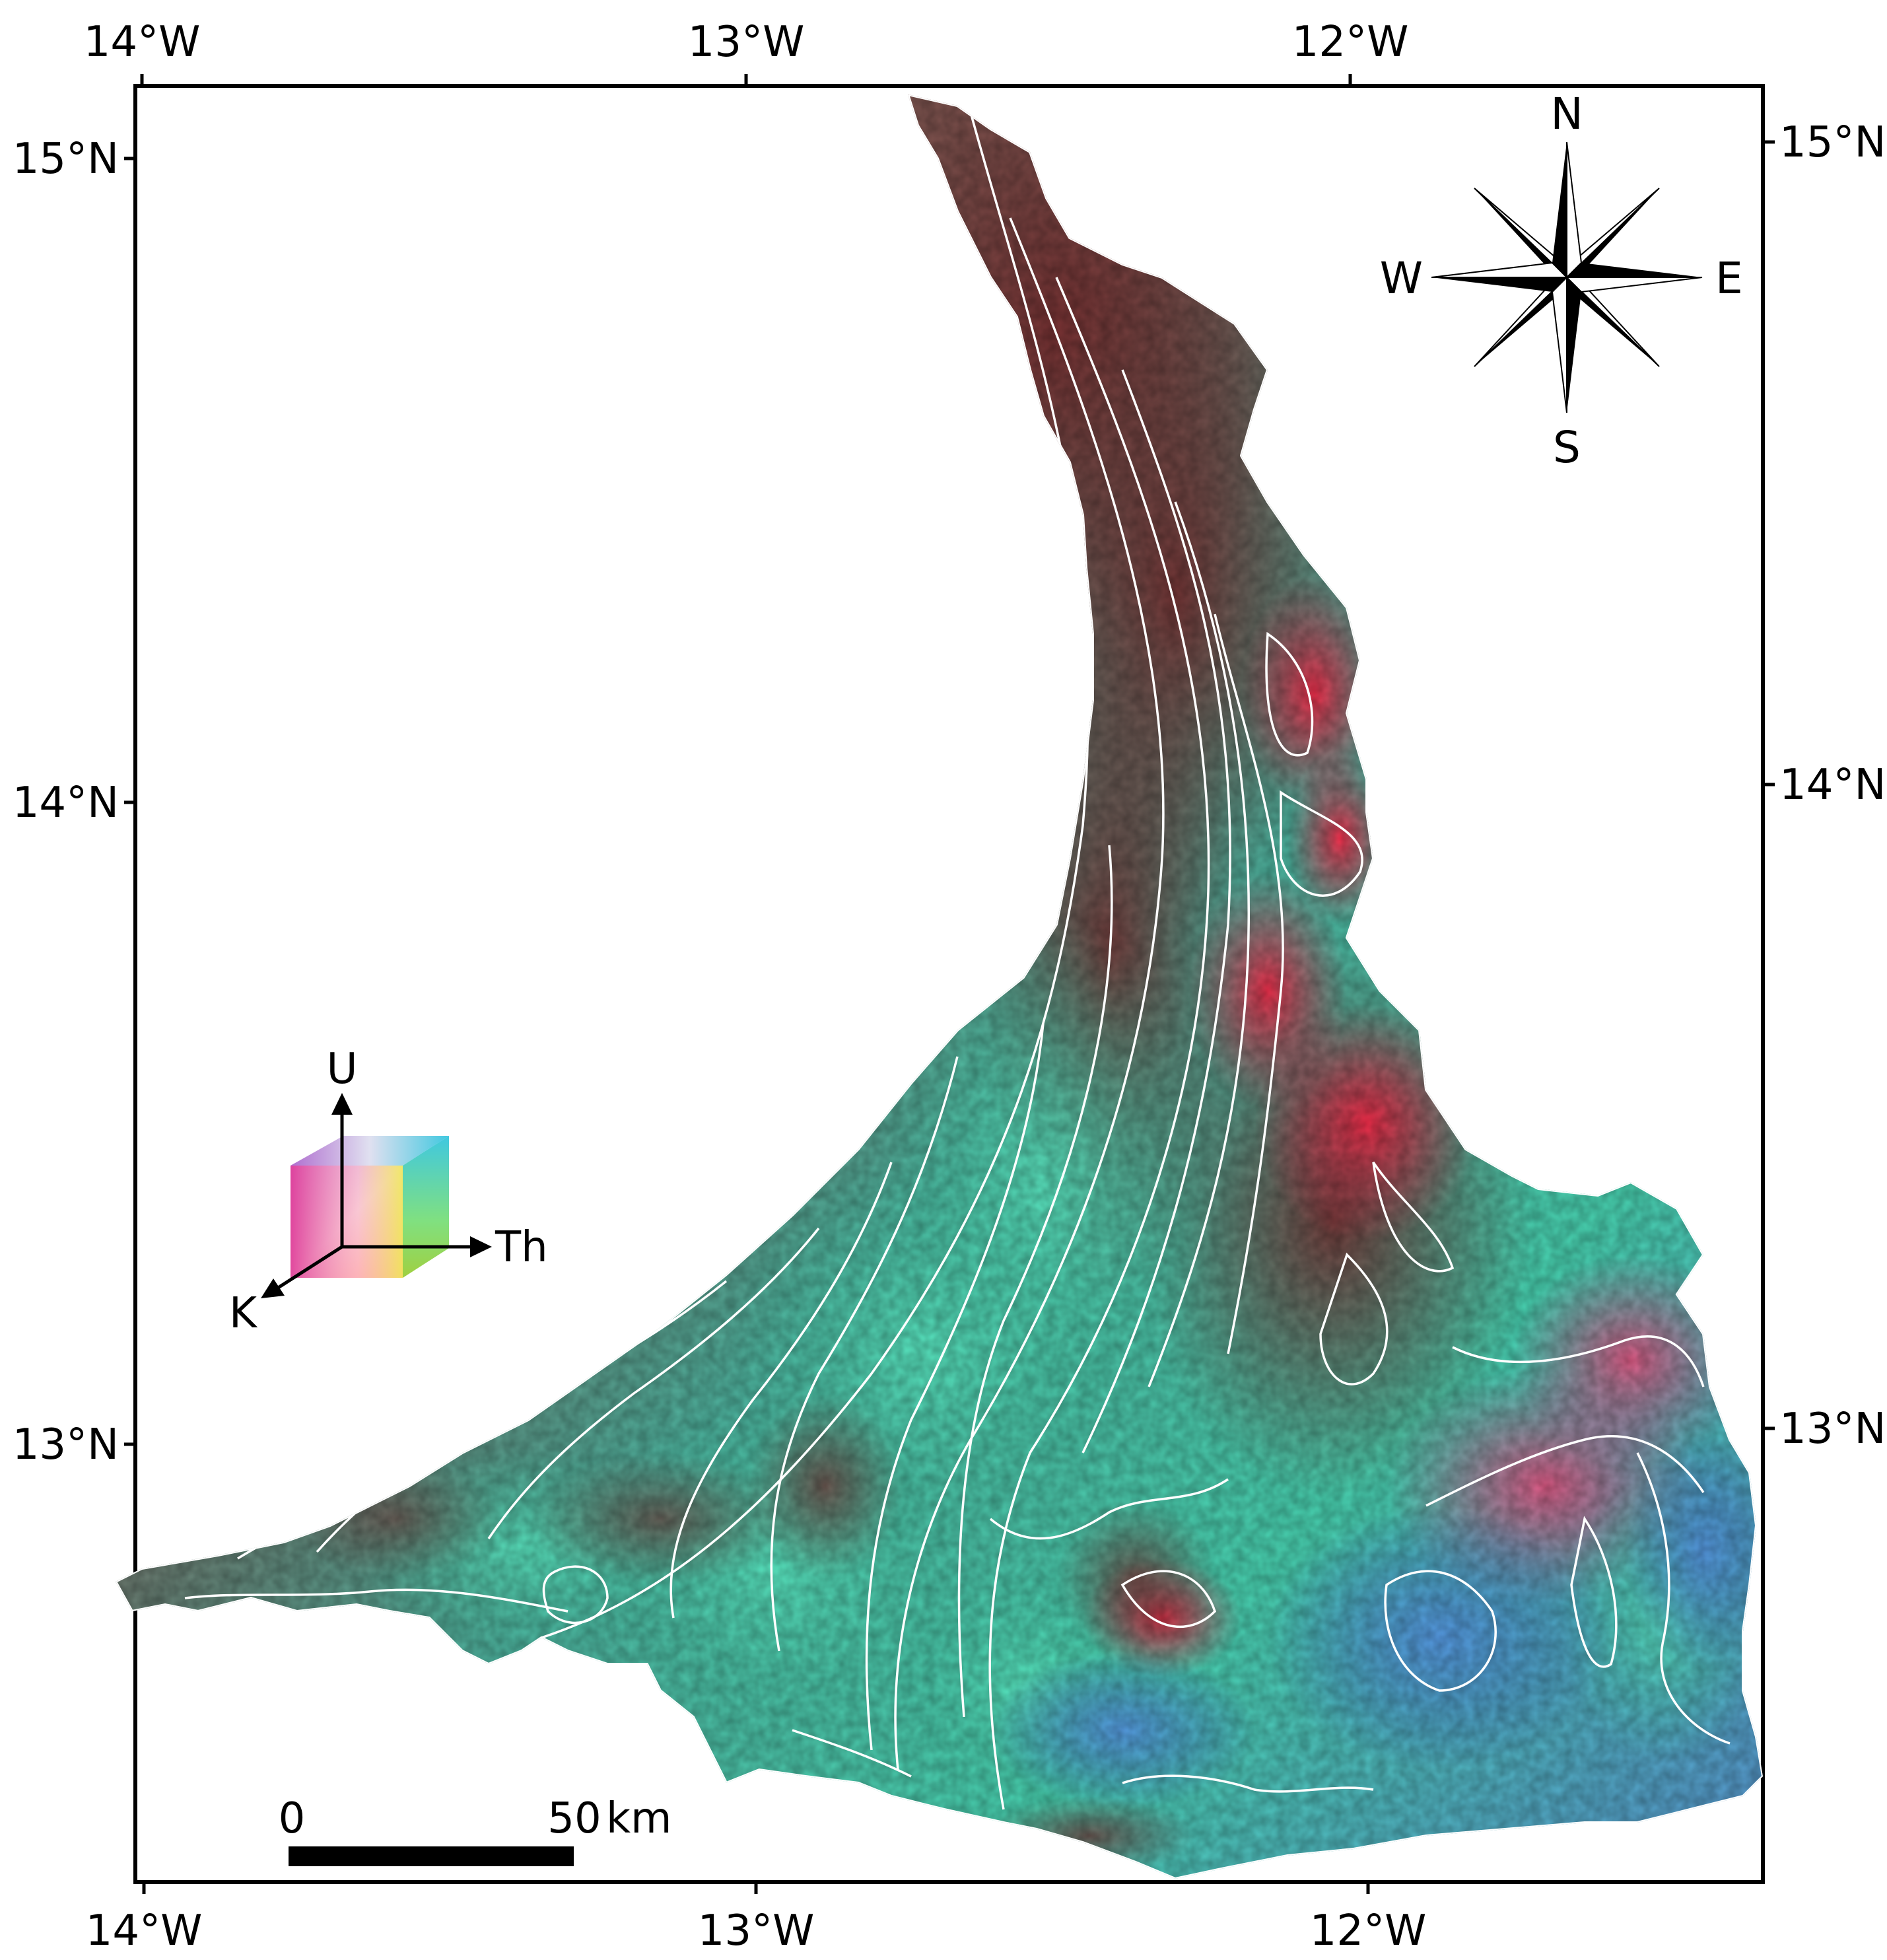 This screenshot has width=1887, height=1960. What do you see at coordinates (143, 42) in the screenshot?
I see `lon-label-top-1: 14°W` at bounding box center [143, 42].